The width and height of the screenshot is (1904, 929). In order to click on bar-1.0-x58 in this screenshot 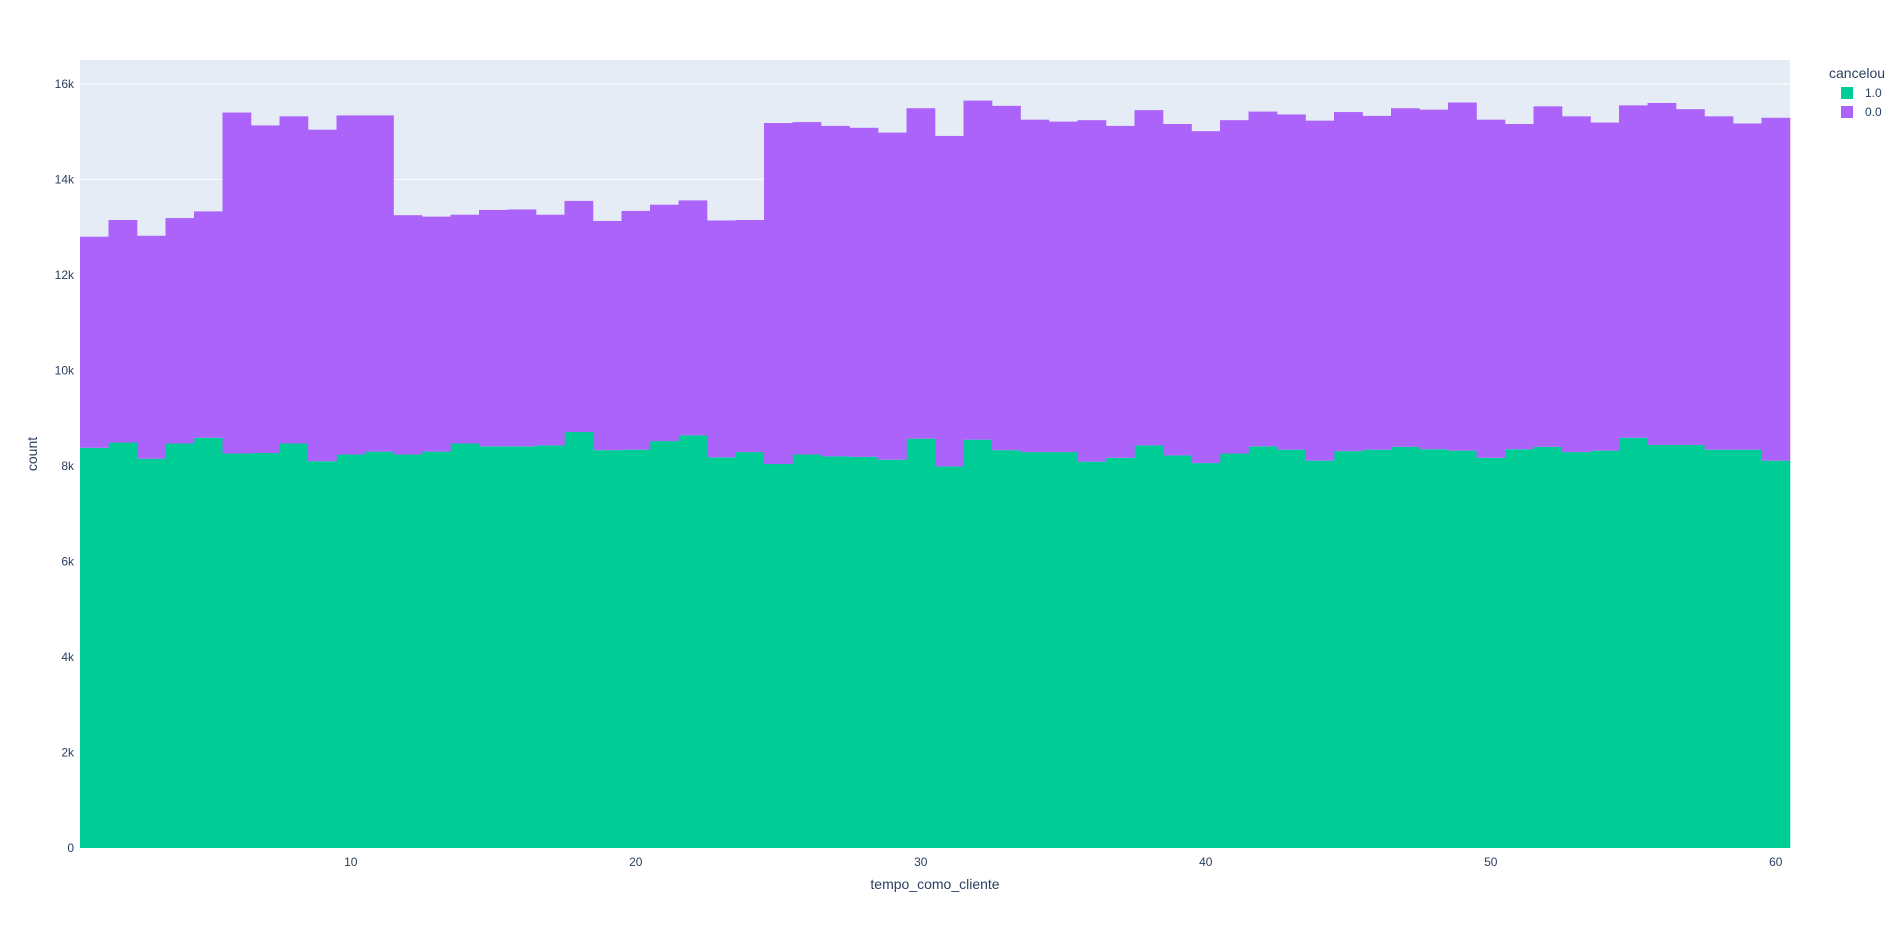, I will do `click(1719, 648)`.